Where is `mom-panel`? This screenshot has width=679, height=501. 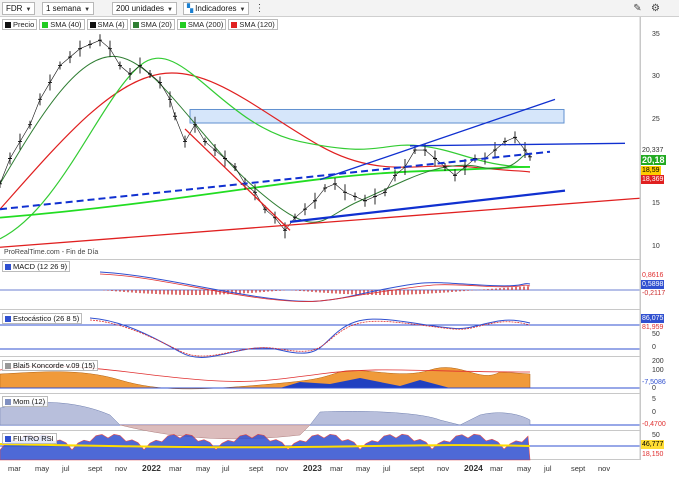 mom-panel is located at coordinates (320, 412).